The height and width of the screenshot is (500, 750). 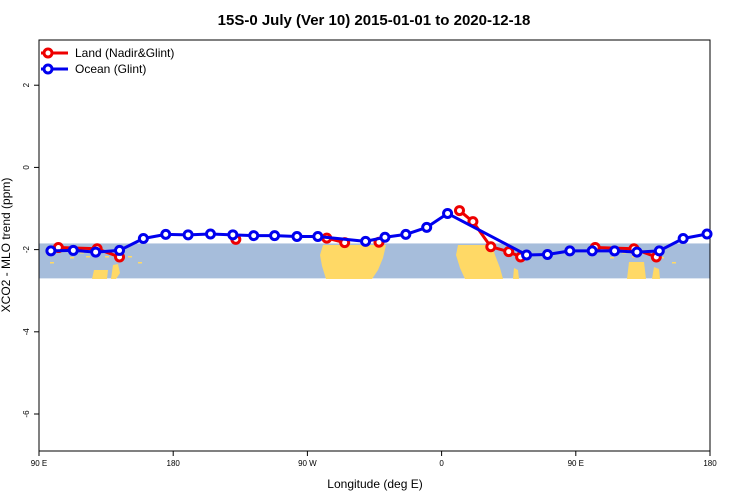 I want to click on land-masses, so click(x=363, y=262).